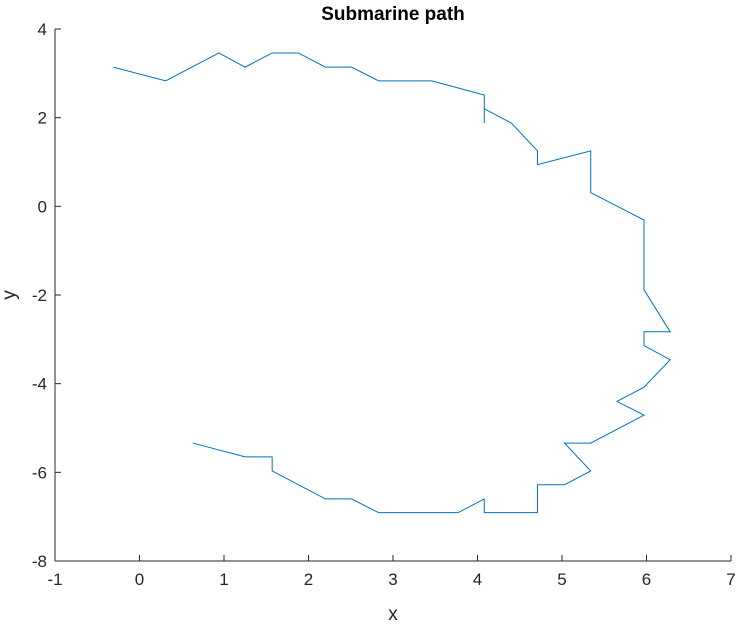  What do you see at coordinates (223, 579) in the screenshot?
I see `x-tick-label: 1` at bounding box center [223, 579].